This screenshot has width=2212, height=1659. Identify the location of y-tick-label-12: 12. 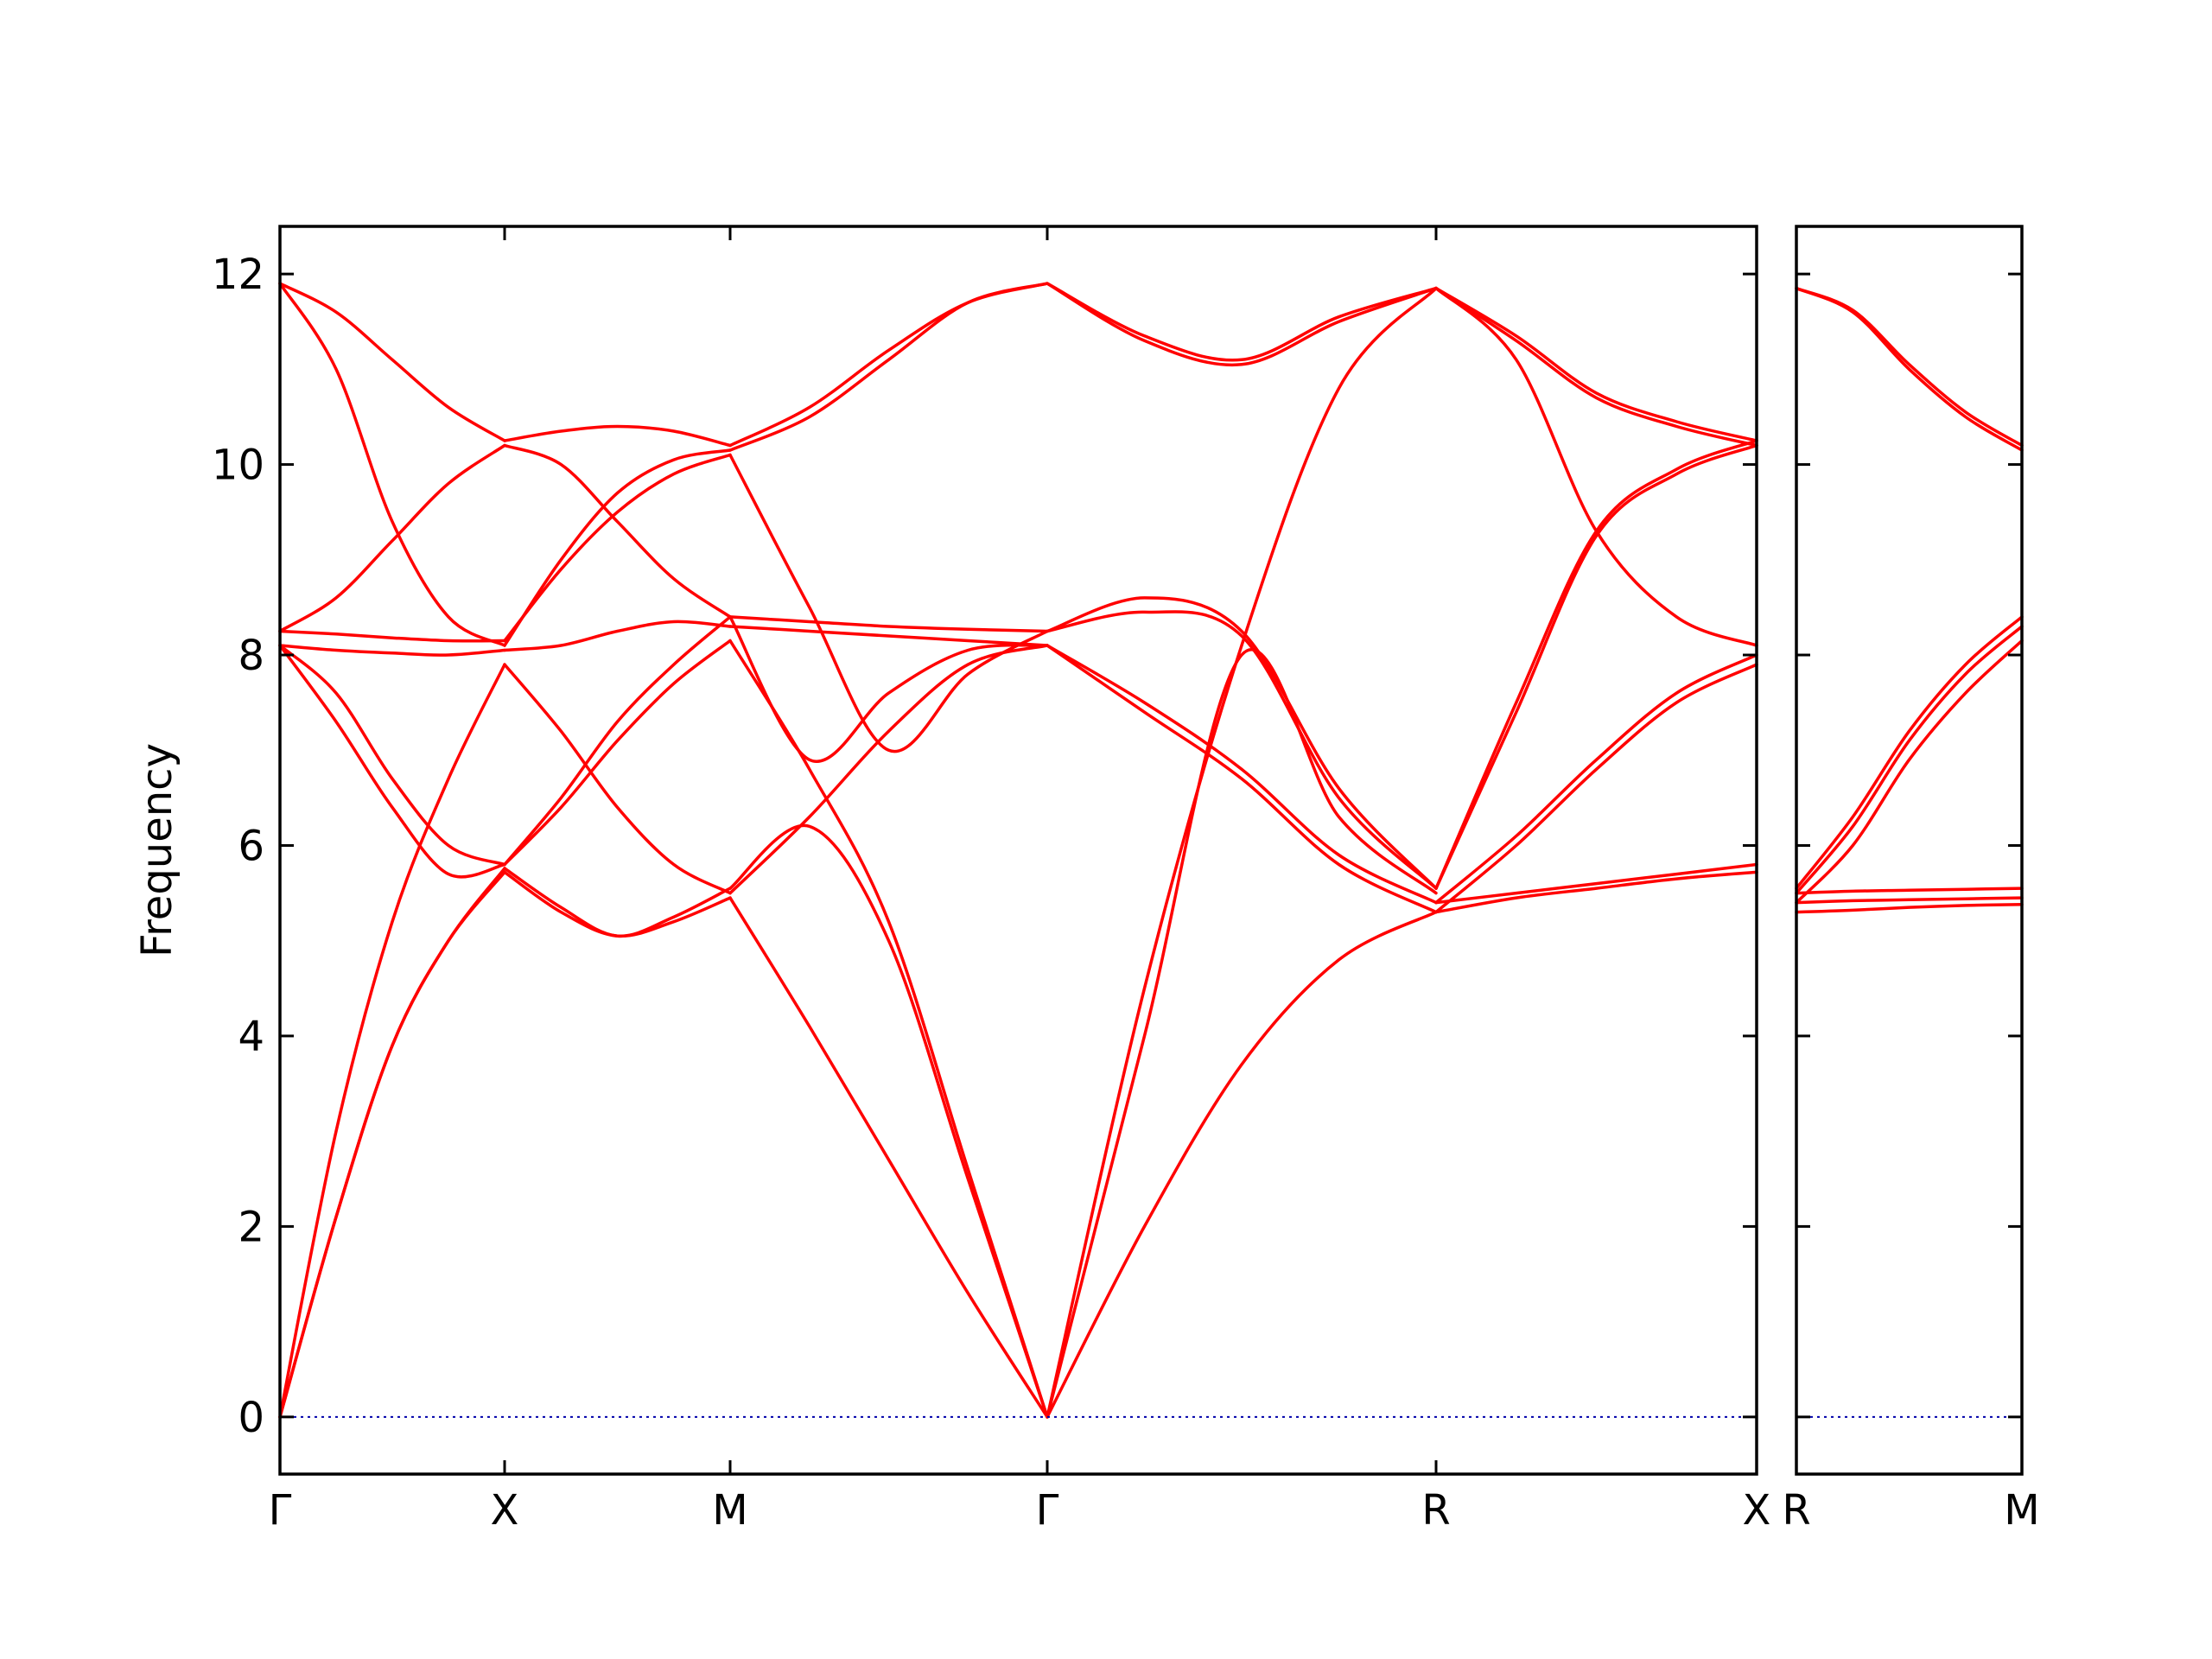
(238, 275).